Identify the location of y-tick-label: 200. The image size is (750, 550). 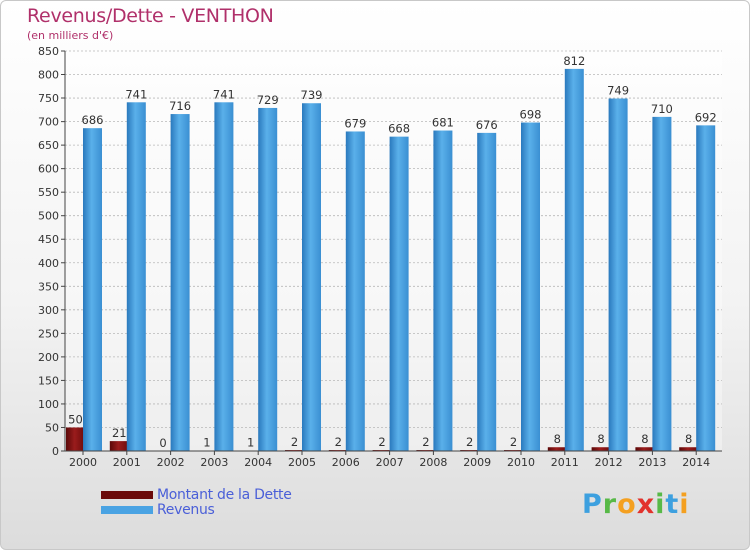
(48, 357).